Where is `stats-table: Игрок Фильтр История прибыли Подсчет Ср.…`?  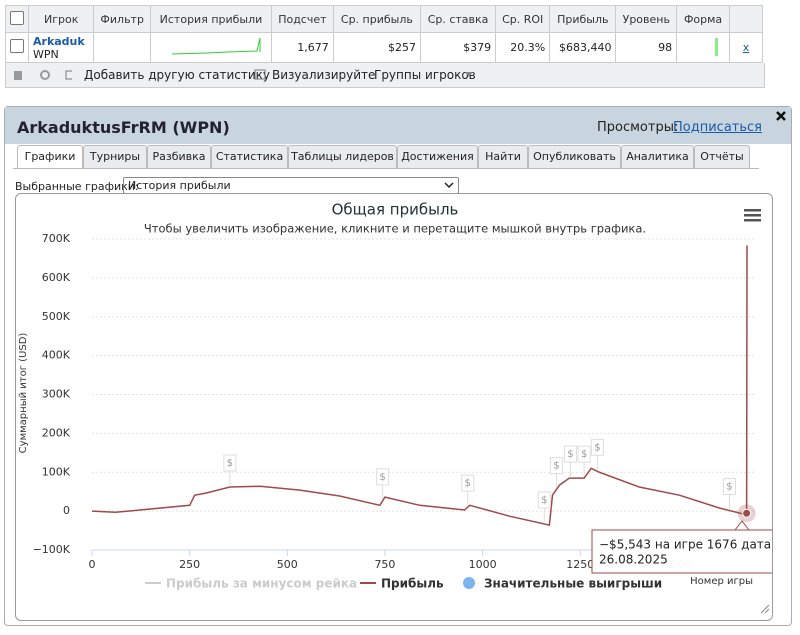 stats-table: Игрок Фильтр История прибыли Подсчет Ср.… is located at coordinates (384, 34).